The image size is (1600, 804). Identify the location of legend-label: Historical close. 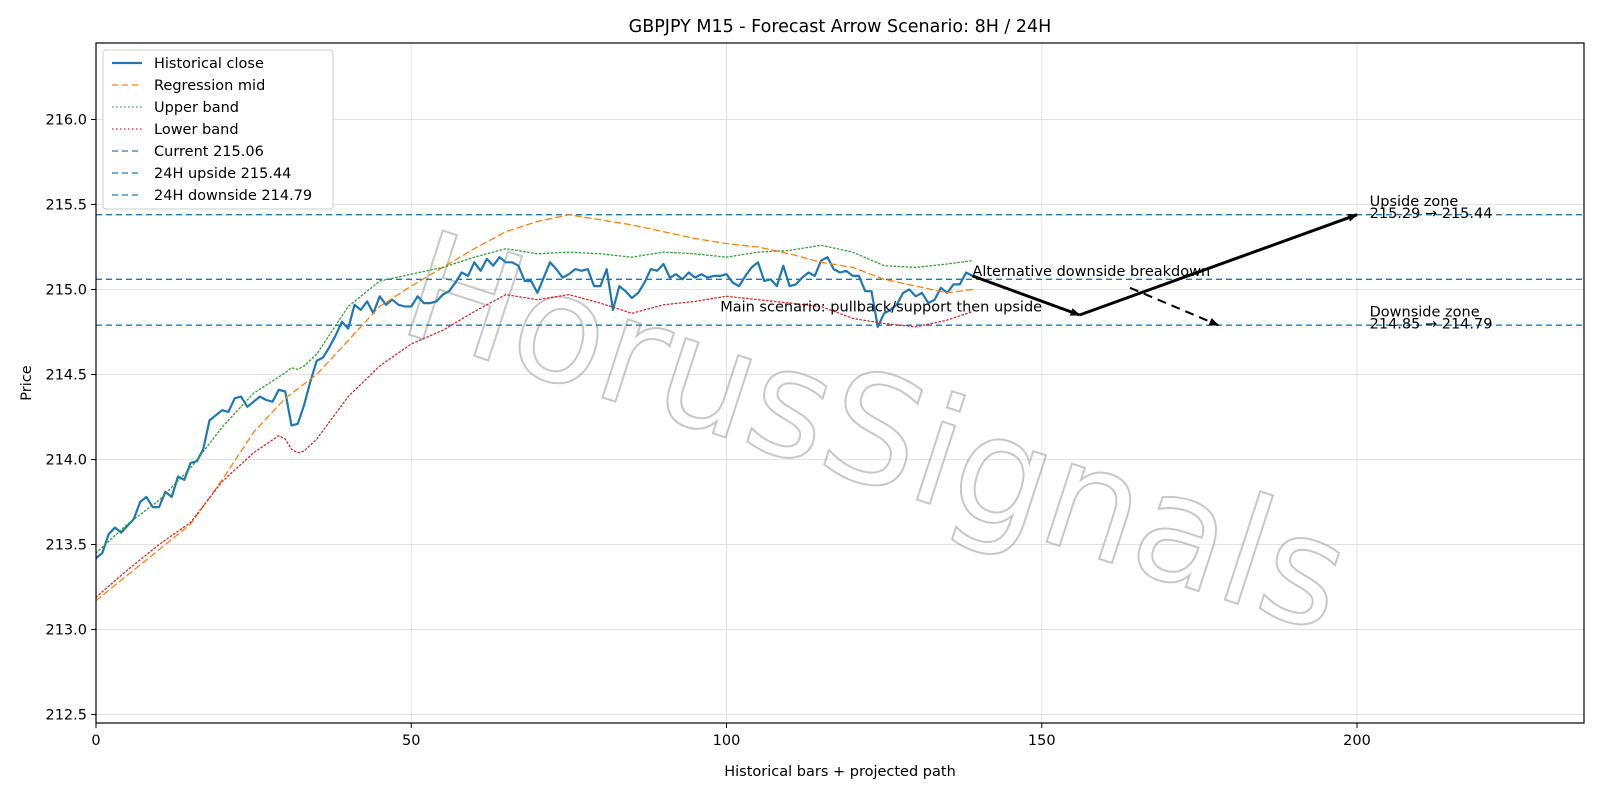
(209, 64).